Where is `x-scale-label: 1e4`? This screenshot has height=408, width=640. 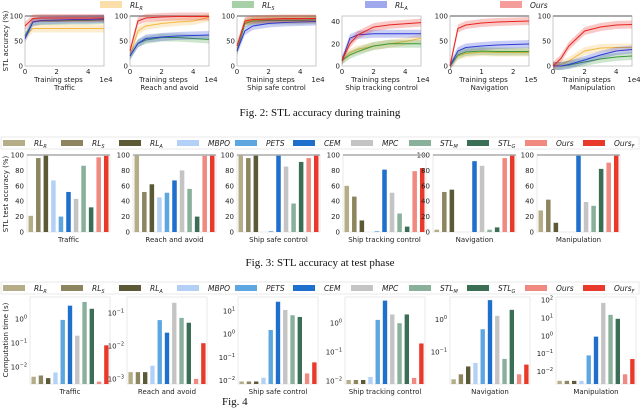 x-scale-label: 1e4 is located at coordinates (211, 80).